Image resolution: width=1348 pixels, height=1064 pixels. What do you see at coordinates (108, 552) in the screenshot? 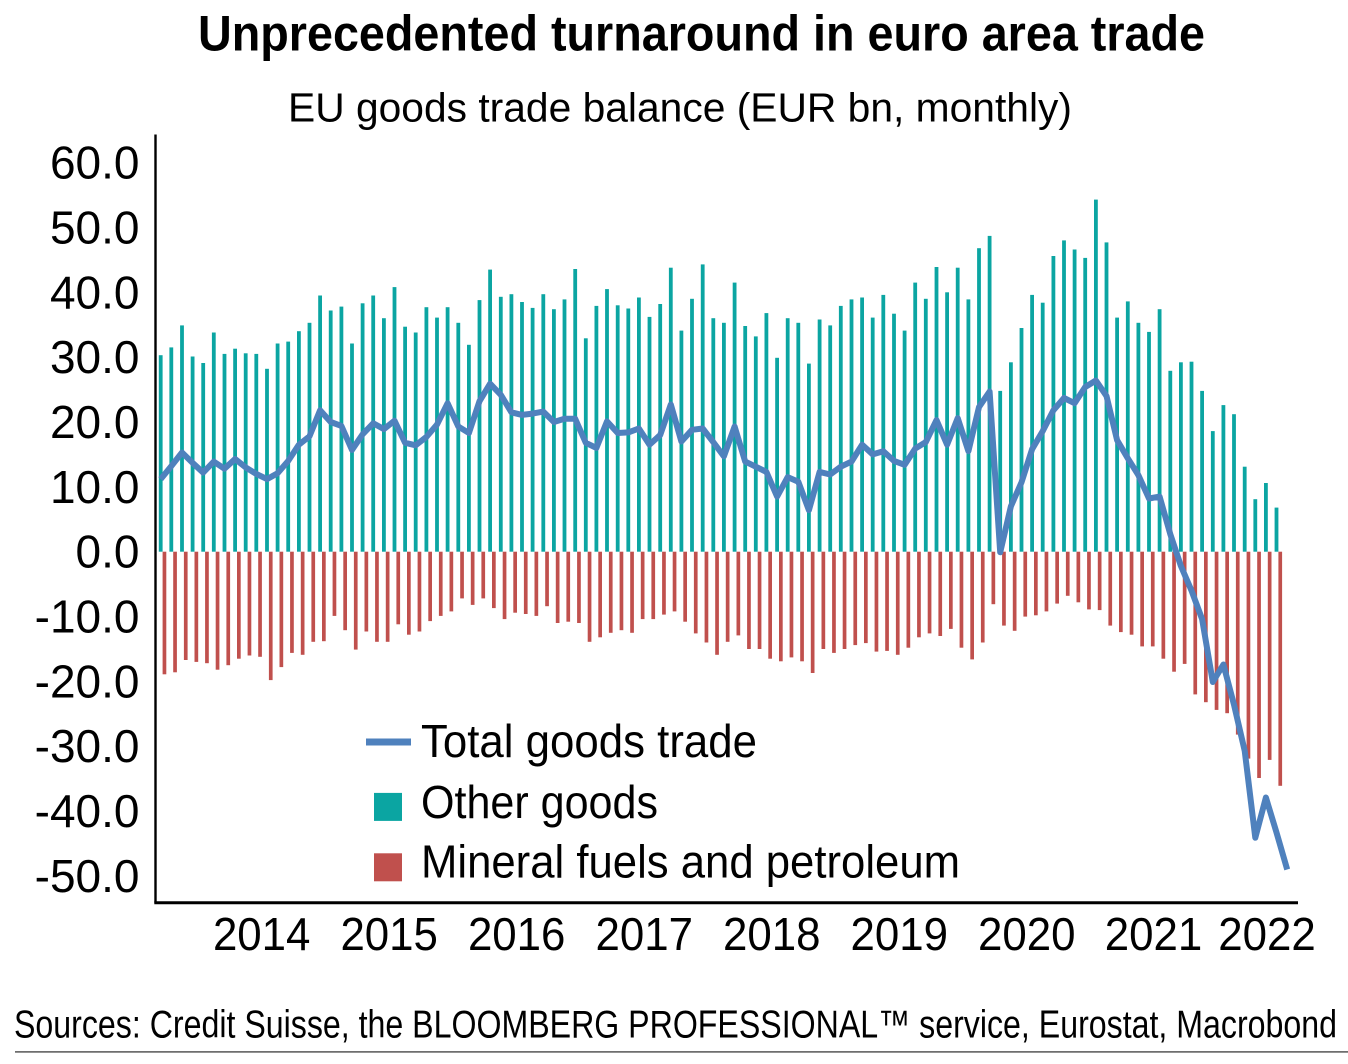
I see `svg-text: 0.0` at bounding box center [108, 552].